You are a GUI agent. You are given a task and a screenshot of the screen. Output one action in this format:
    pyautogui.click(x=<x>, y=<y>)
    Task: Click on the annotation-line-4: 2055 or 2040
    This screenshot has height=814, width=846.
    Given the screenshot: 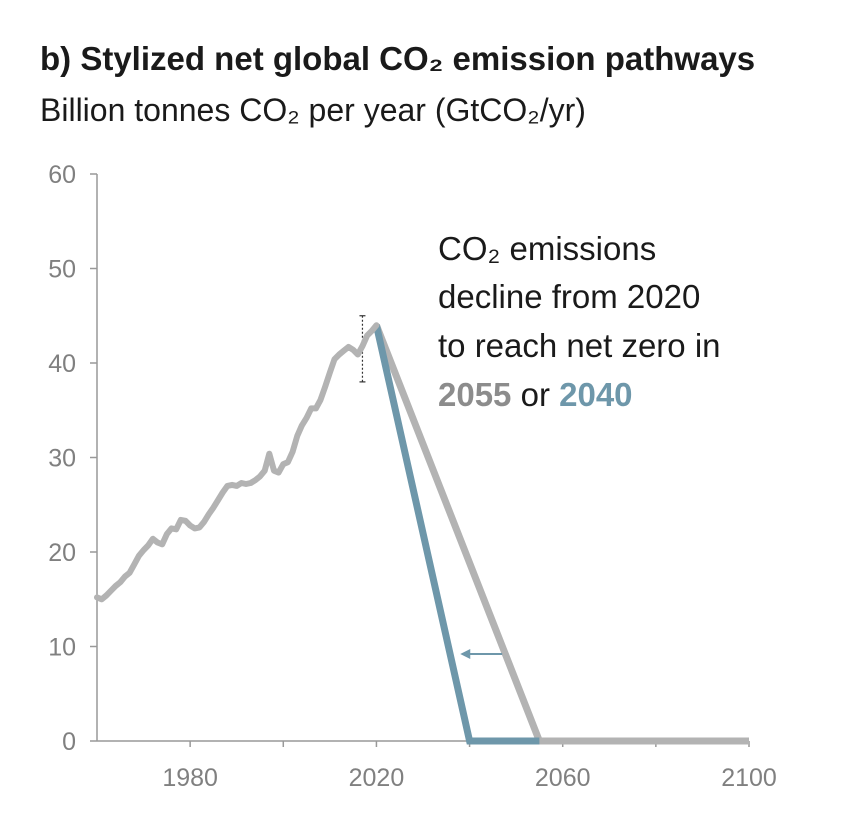 What is the action you would take?
    pyautogui.click(x=535, y=394)
    